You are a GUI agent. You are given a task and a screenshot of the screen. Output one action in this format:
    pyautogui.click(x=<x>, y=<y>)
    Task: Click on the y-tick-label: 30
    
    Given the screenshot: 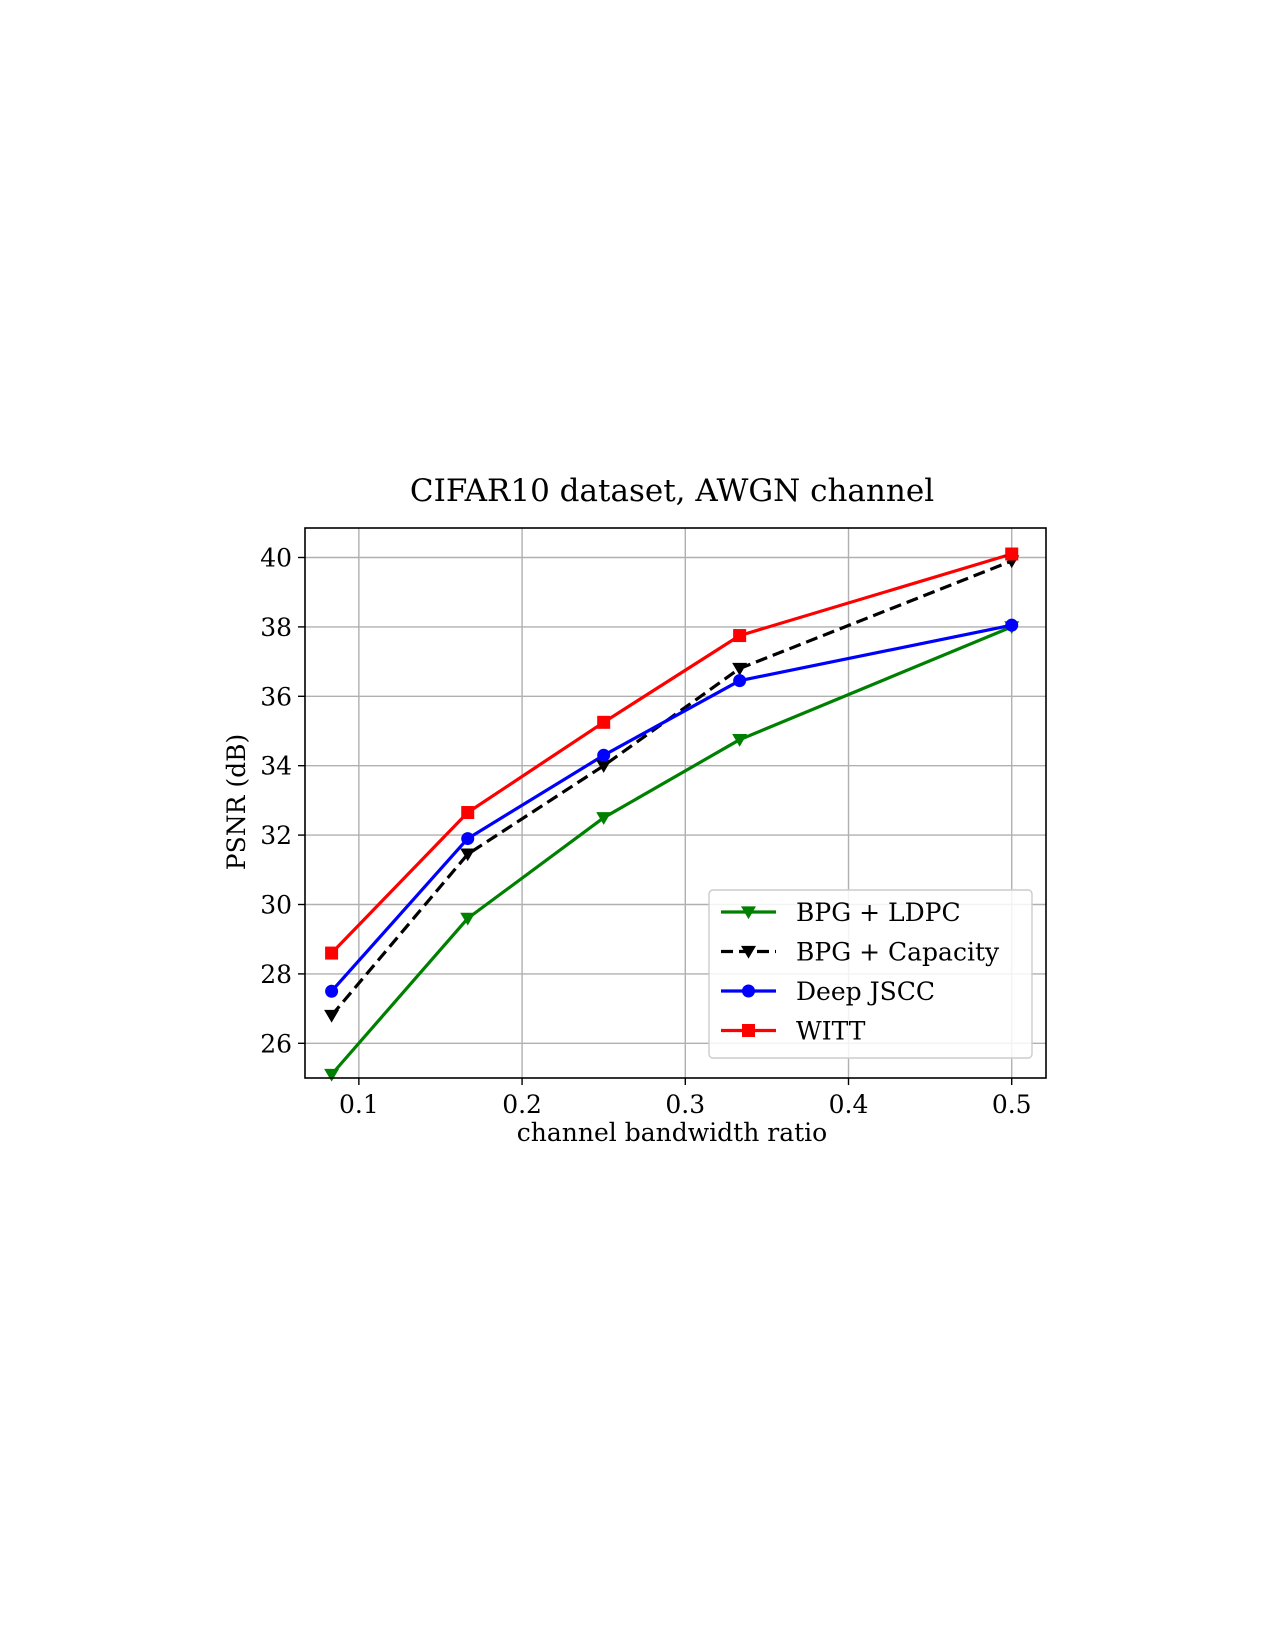 What is the action you would take?
    pyautogui.click(x=276, y=904)
    